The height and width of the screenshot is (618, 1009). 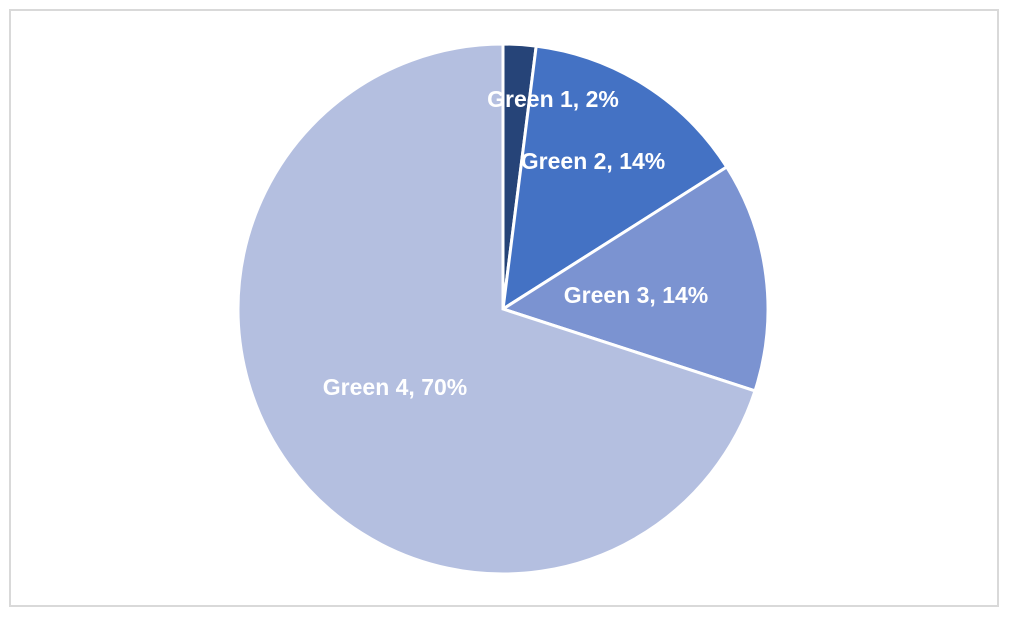 What do you see at coordinates (593, 161) in the screenshot?
I see `data-label: Green 2, 14%` at bounding box center [593, 161].